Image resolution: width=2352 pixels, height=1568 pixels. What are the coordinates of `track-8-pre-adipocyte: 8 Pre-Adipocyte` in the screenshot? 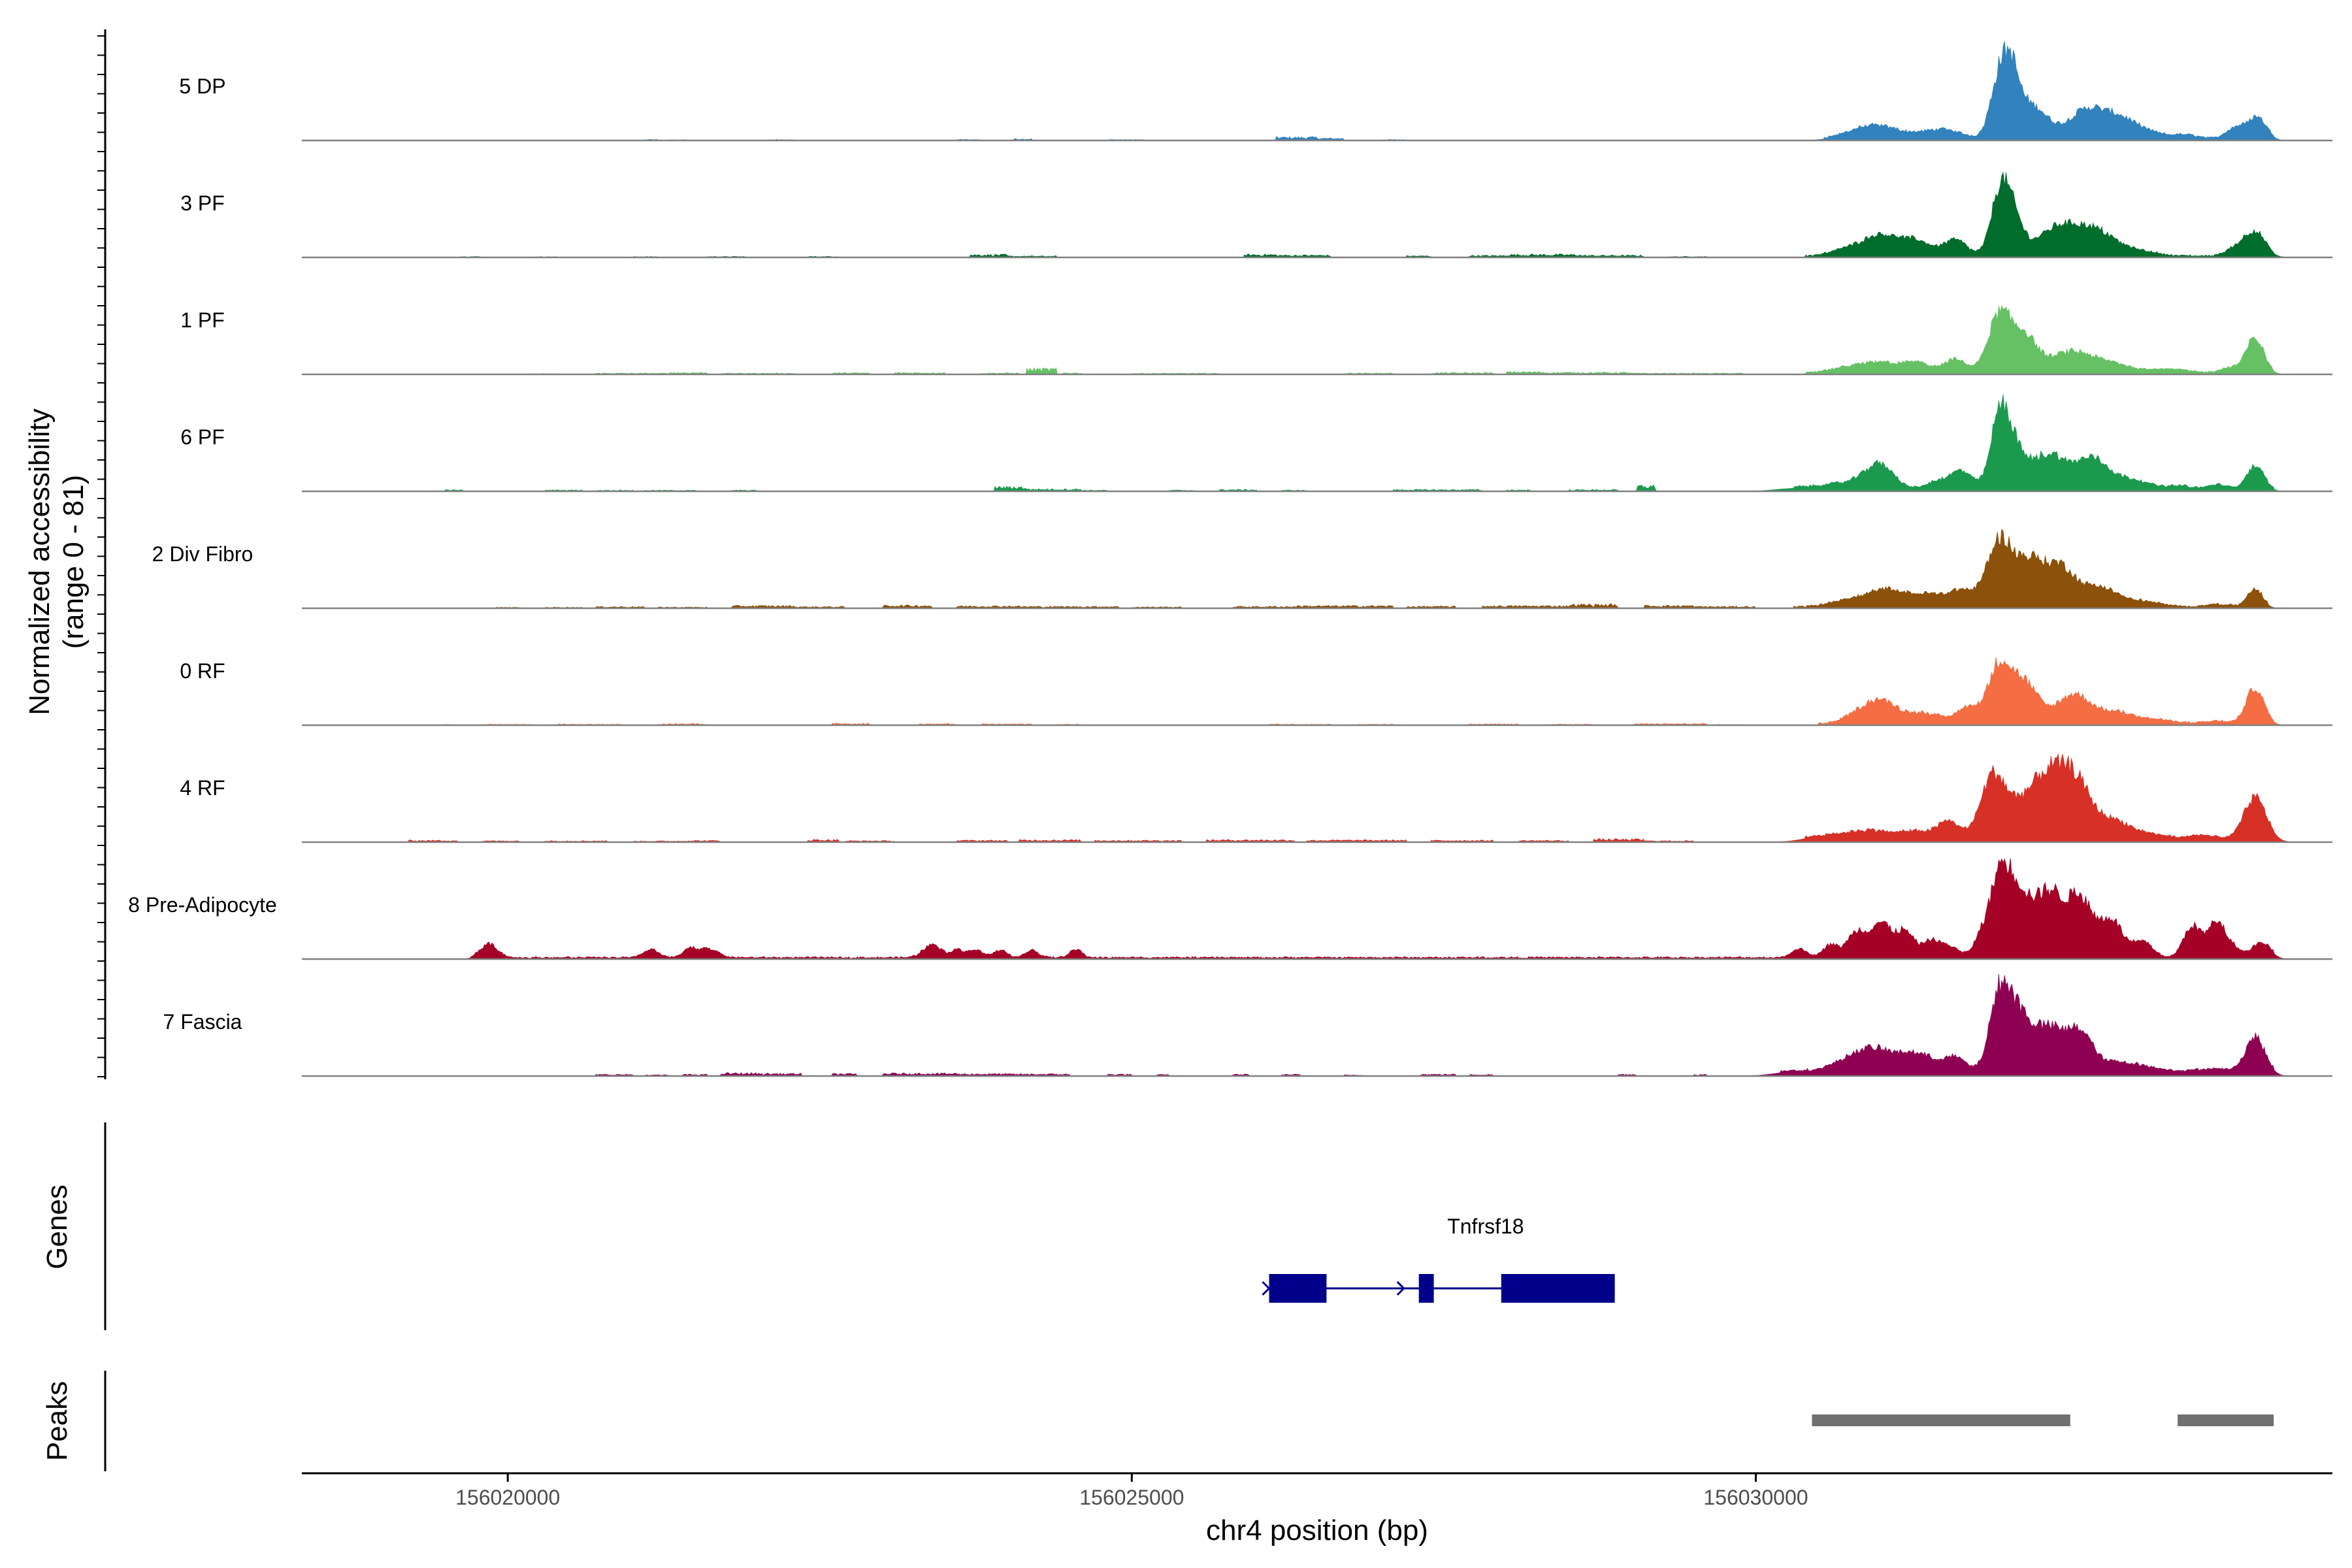 It's located at (1230, 909).